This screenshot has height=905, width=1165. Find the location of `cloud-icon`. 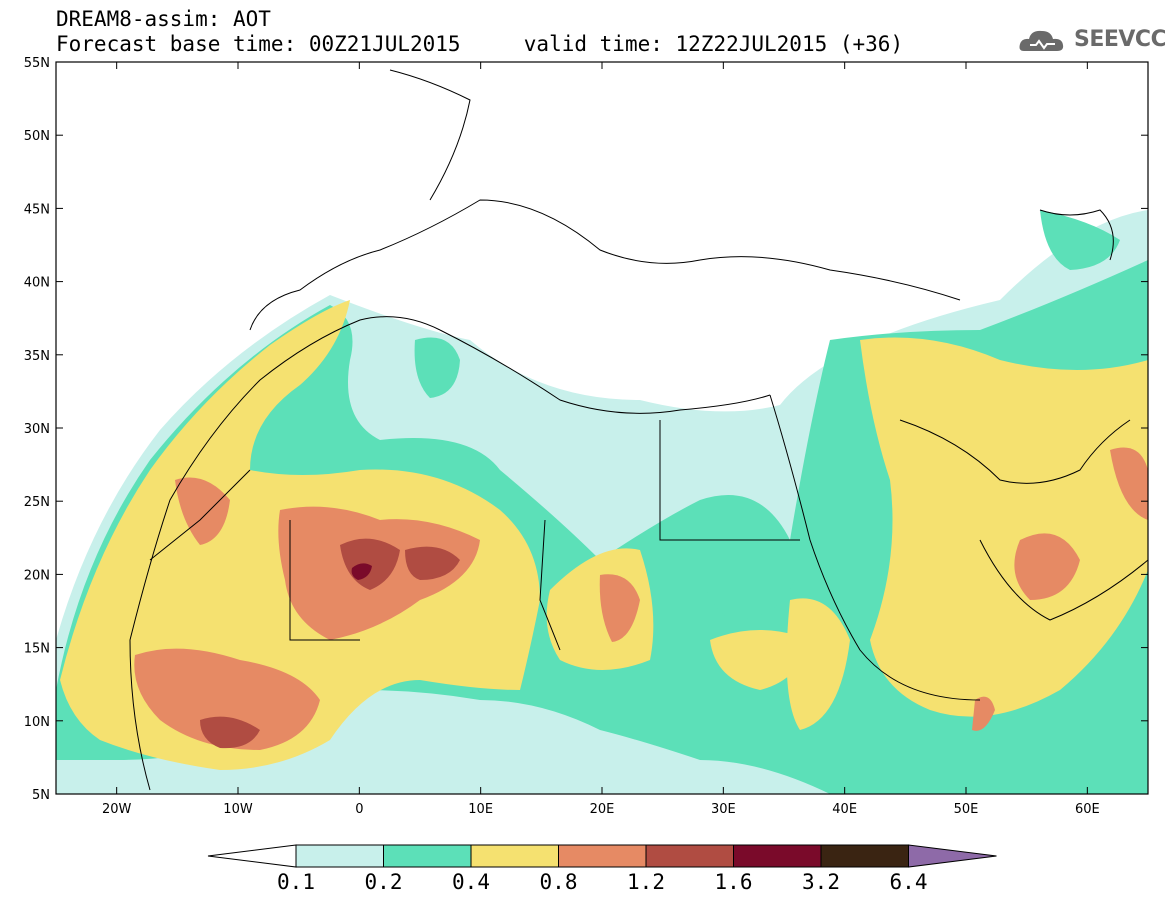

cloud-icon is located at coordinates (1041, 40).